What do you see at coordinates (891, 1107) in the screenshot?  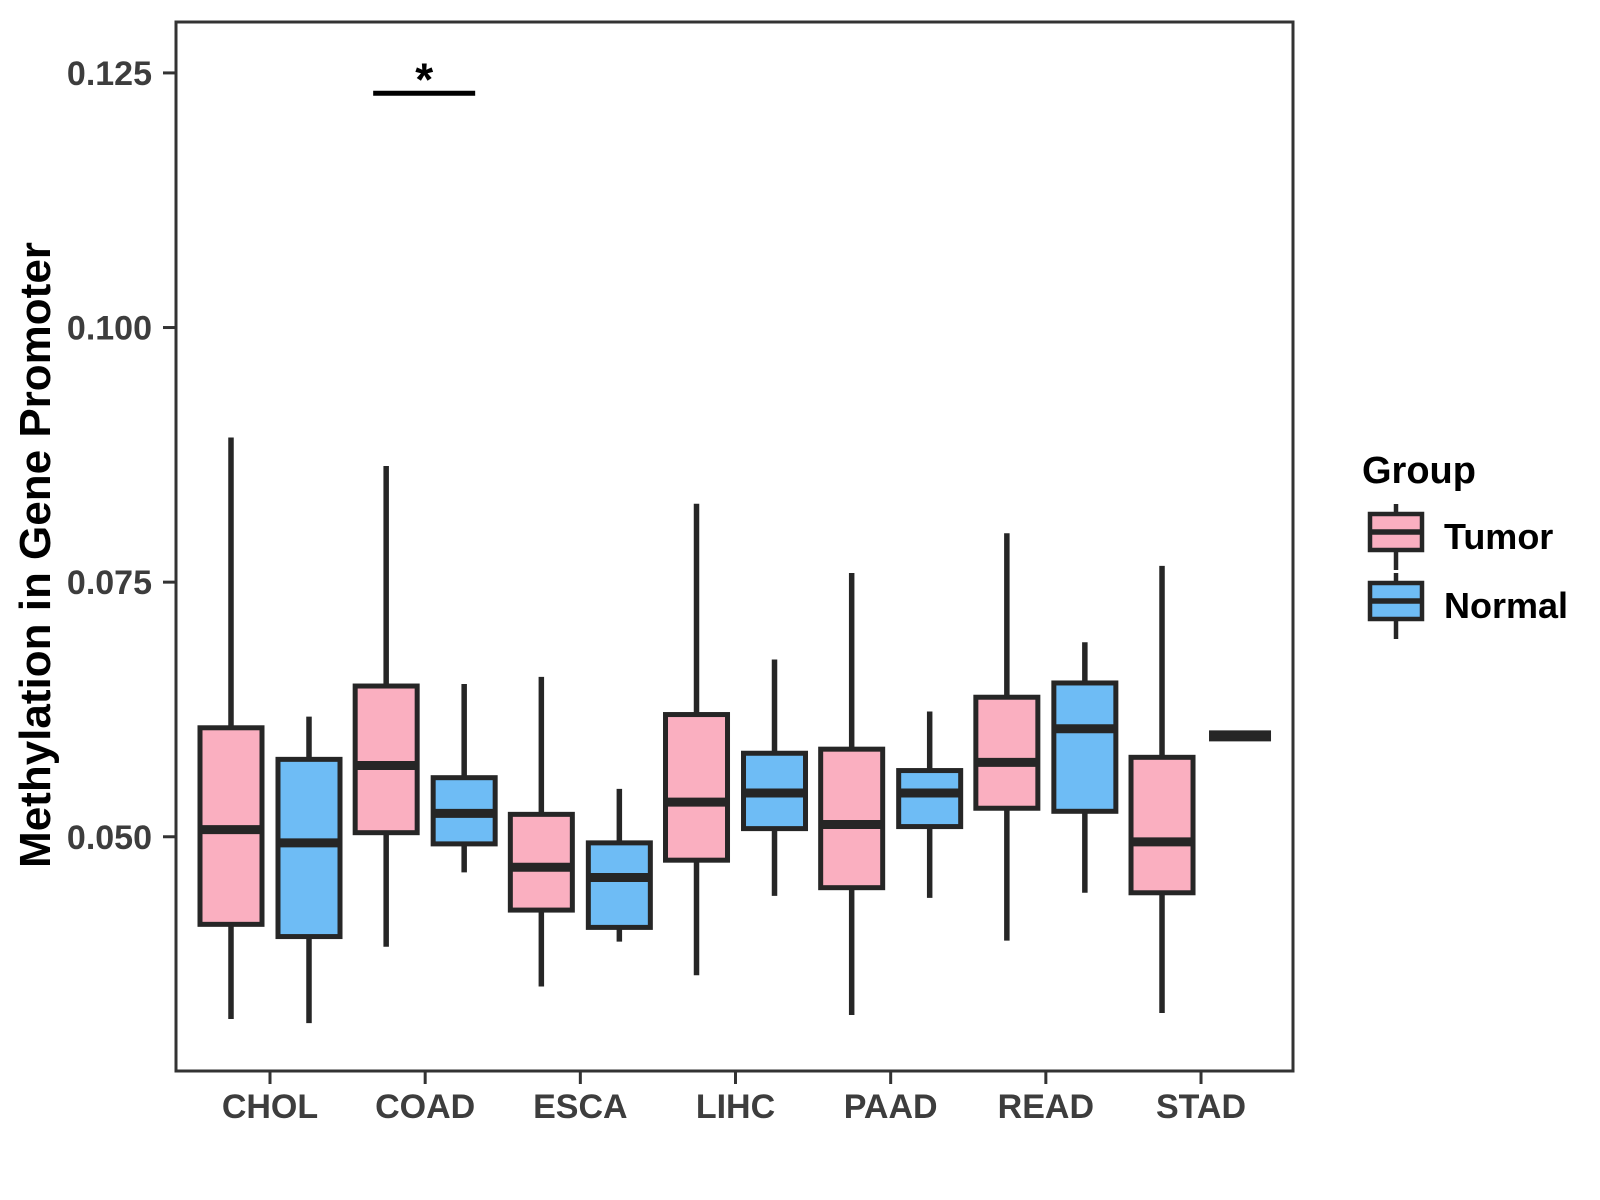 I see `x-axis-label-paad: PAAD` at bounding box center [891, 1107].